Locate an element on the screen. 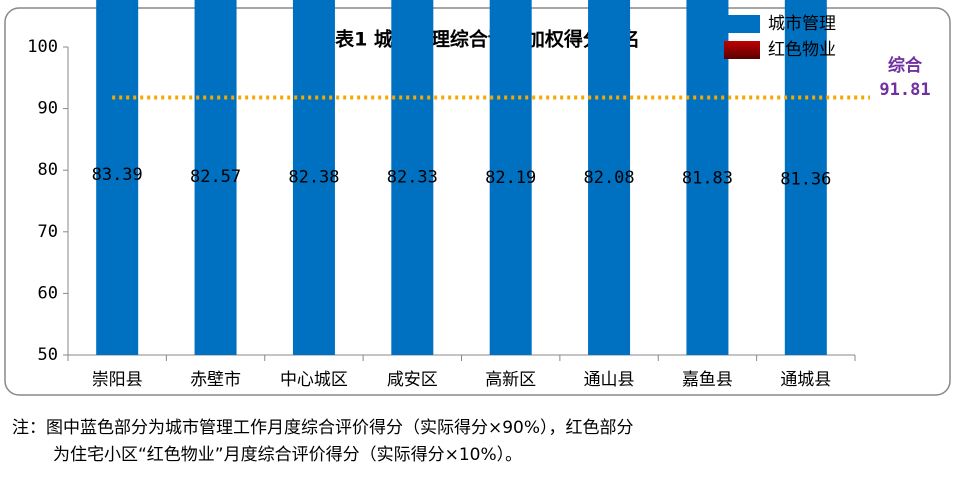  x-tick-label: 嘉鱼县 is located at coordinates (707, 380).